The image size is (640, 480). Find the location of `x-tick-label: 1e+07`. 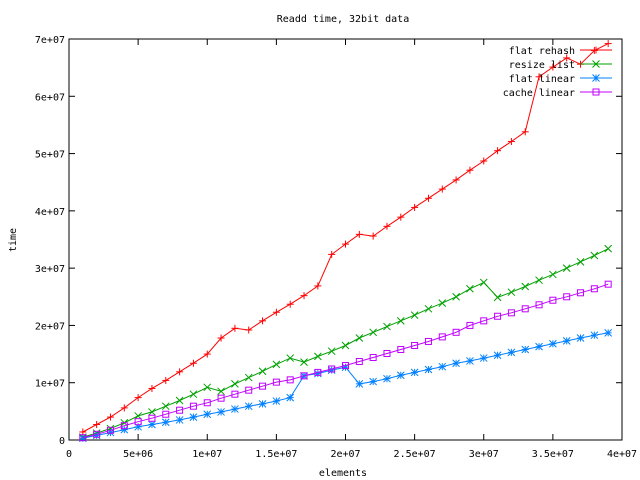

x-tick-label: 1e+07 is located at coordinates (207, 454).